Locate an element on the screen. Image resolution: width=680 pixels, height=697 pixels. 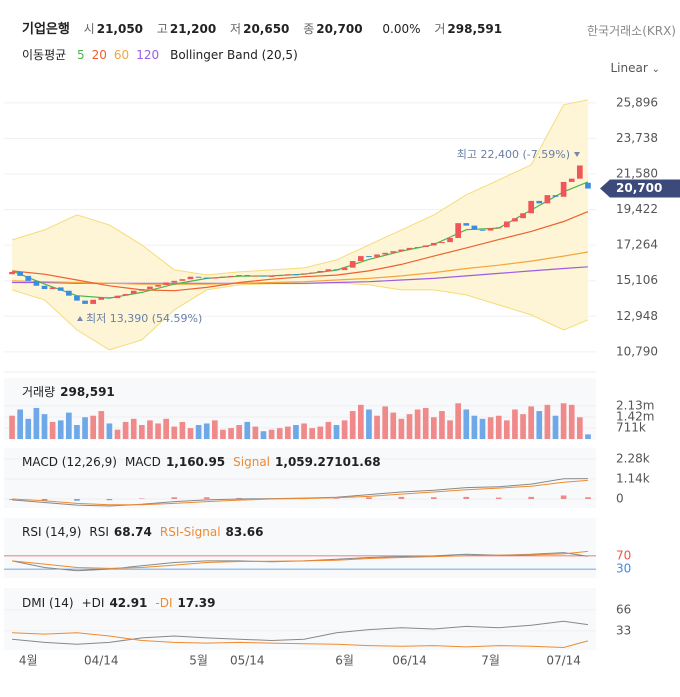
y-tick-label: 17,264 is located at coordinates (637, 245).